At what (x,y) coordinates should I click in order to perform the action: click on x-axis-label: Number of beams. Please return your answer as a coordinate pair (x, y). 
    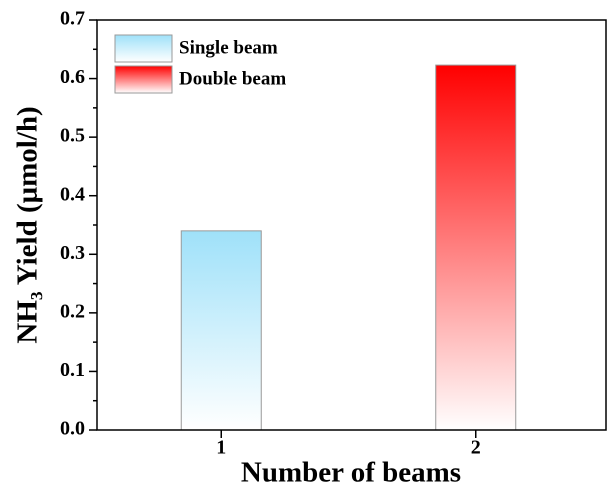
    Looking at the image, I should click on (351, 473).